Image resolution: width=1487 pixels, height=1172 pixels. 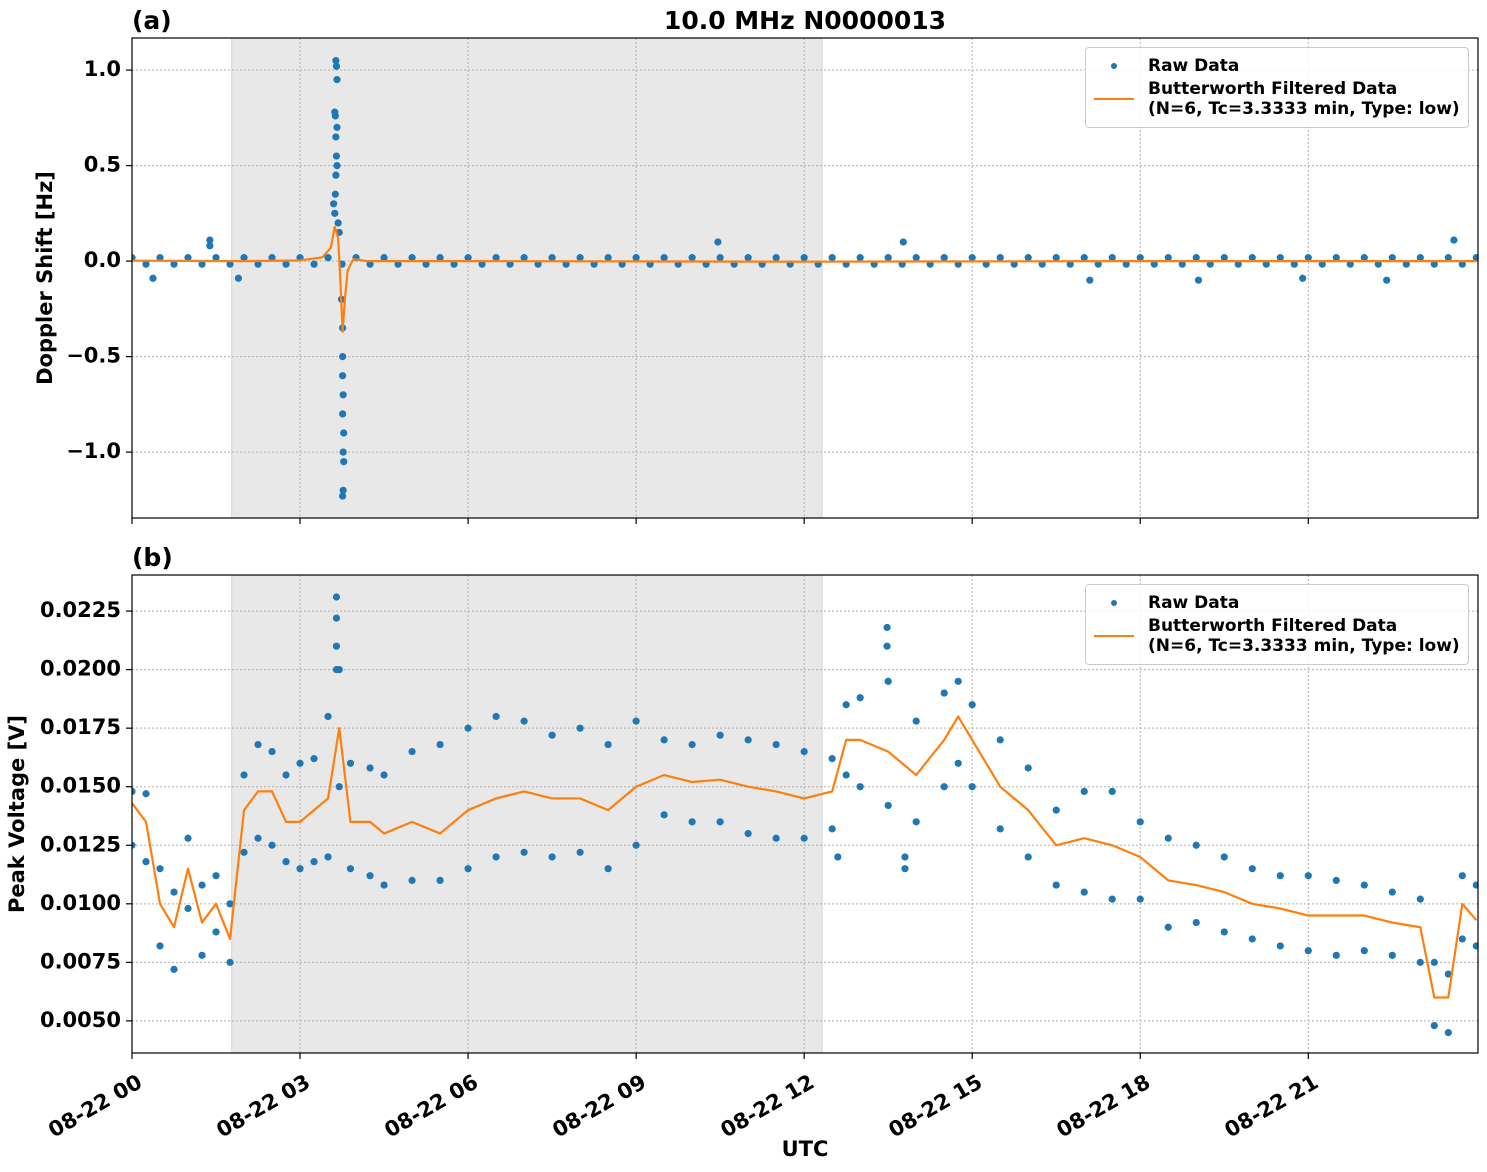 I want to click on swatch-dot, so click(x=1114, y=603).